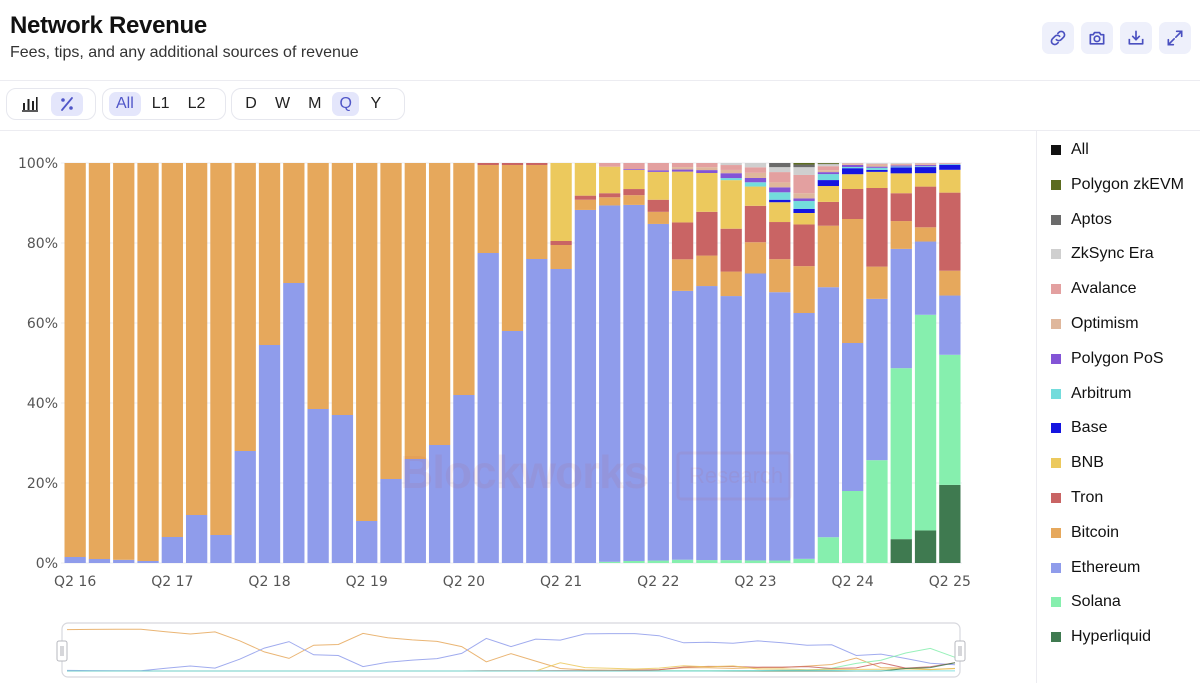  I want to click on copy-link-button, so click(1058, 38).